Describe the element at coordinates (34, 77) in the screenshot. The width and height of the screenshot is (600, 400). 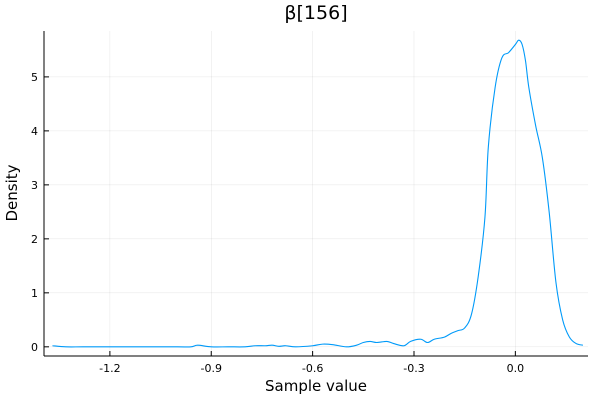
I see `y-tick-label: 5` at that location.